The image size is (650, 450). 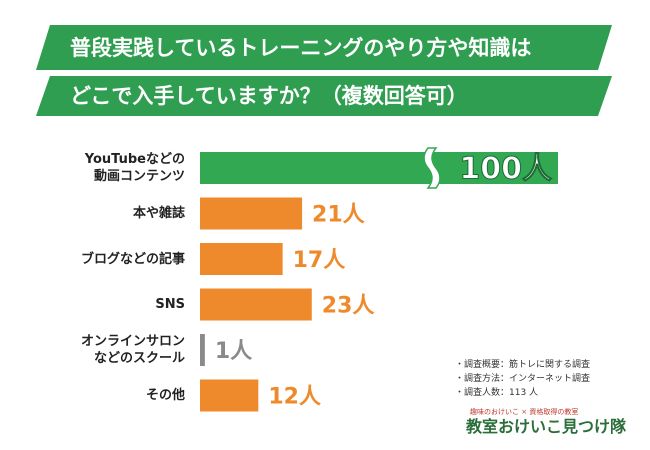 What do you see at coordinates (523, 365) in the screenshot?
I see `note: ・調査概要：筋トレに関する調査` at bounding box center [523, 365].